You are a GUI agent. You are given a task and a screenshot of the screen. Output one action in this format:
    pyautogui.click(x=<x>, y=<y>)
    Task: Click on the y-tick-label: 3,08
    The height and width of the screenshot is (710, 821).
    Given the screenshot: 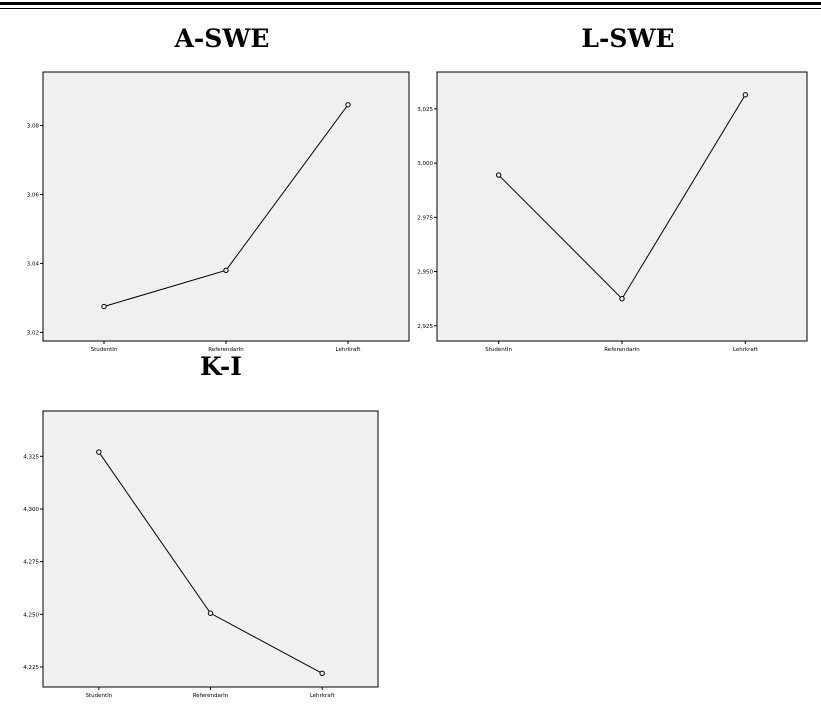 What is the action you would take?
    pyautogui.click(x=33, y=126)
    